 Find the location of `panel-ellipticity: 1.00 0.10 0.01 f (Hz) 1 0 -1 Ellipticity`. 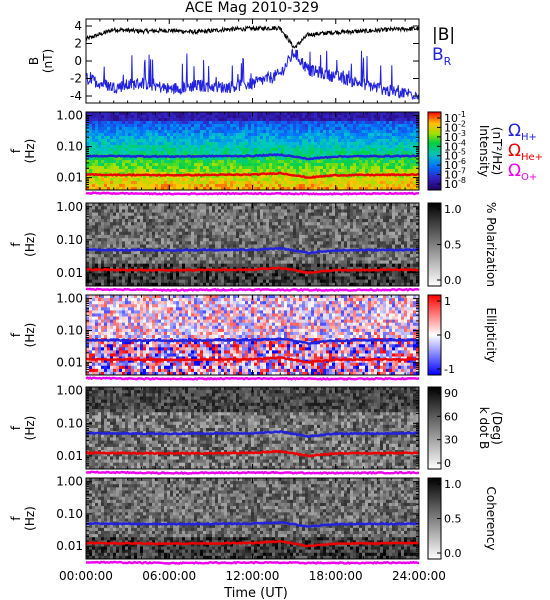

panel-ellipticity: 1.00 0.10 0.01 f (Hz) 1 0 -1 Ellipticity is located at coordinates (253, 336).